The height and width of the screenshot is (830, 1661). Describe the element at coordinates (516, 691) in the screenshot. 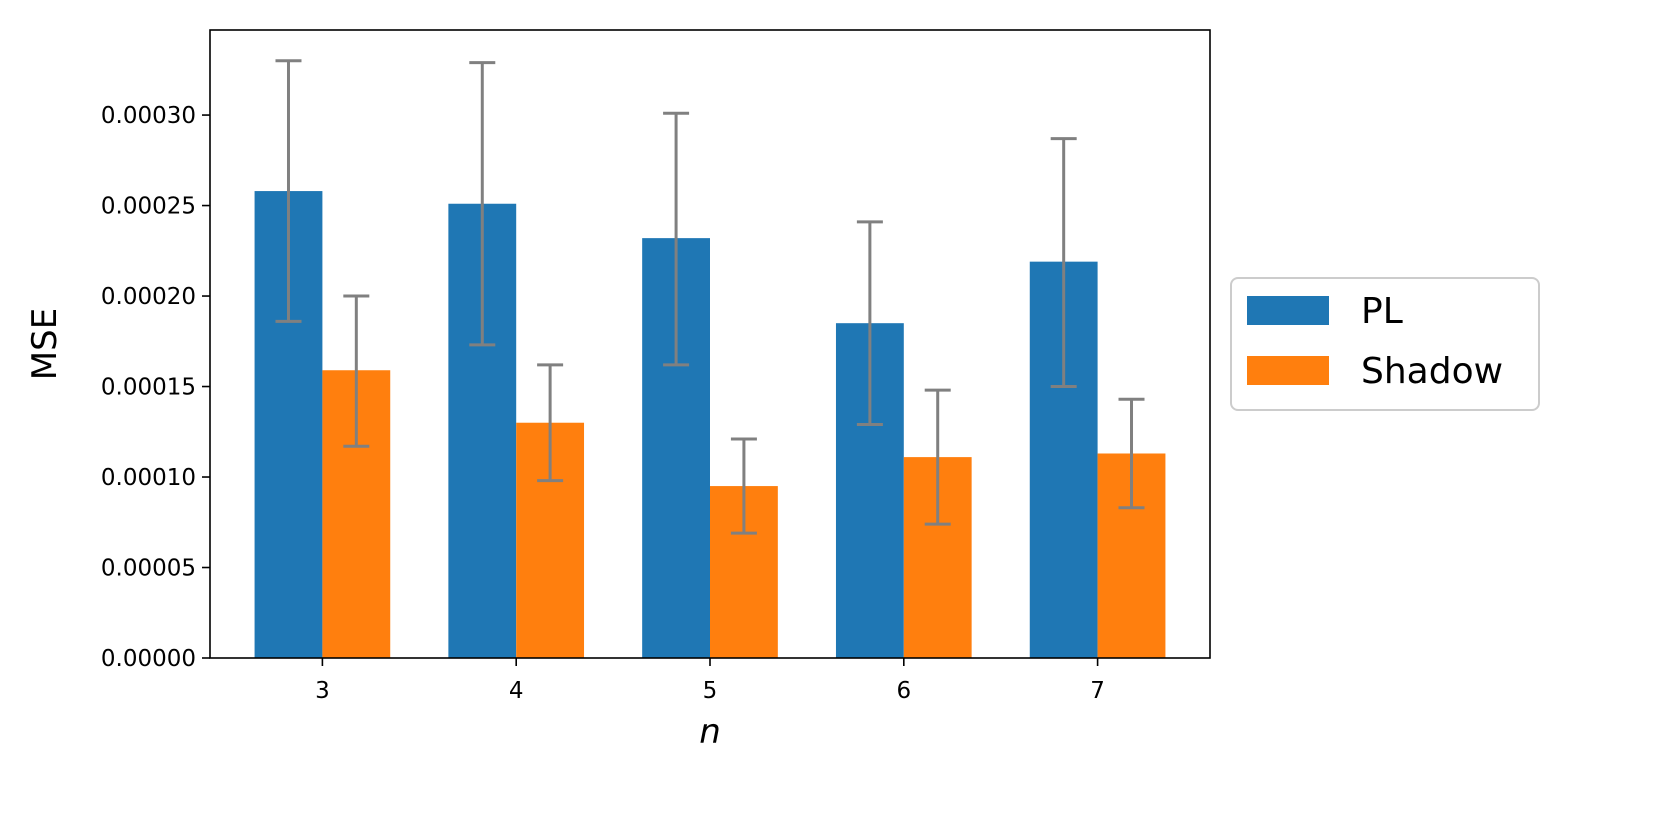

I see `x-tick-label: 4` at that location.